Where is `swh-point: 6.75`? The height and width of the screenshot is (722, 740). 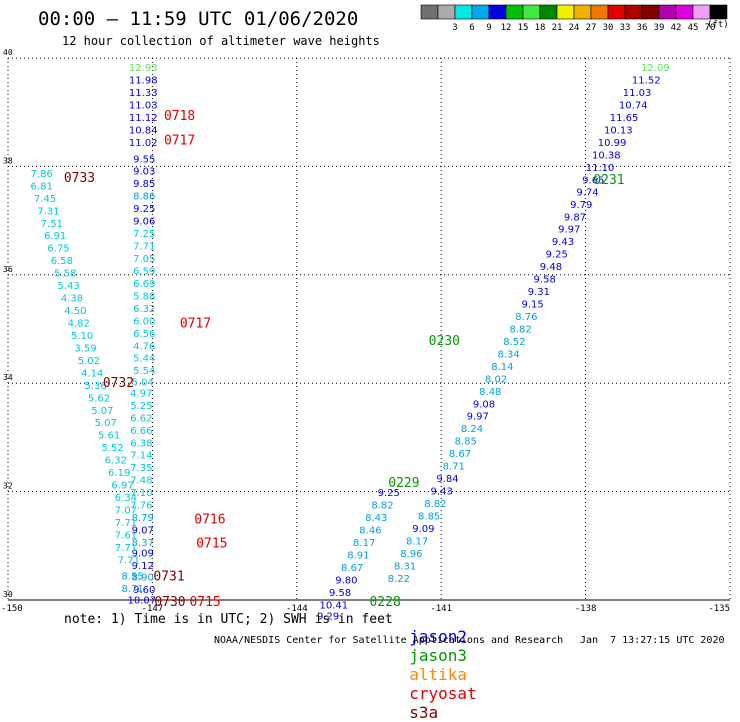
swh-point: 6.75 is located at coordinates (58, 249).